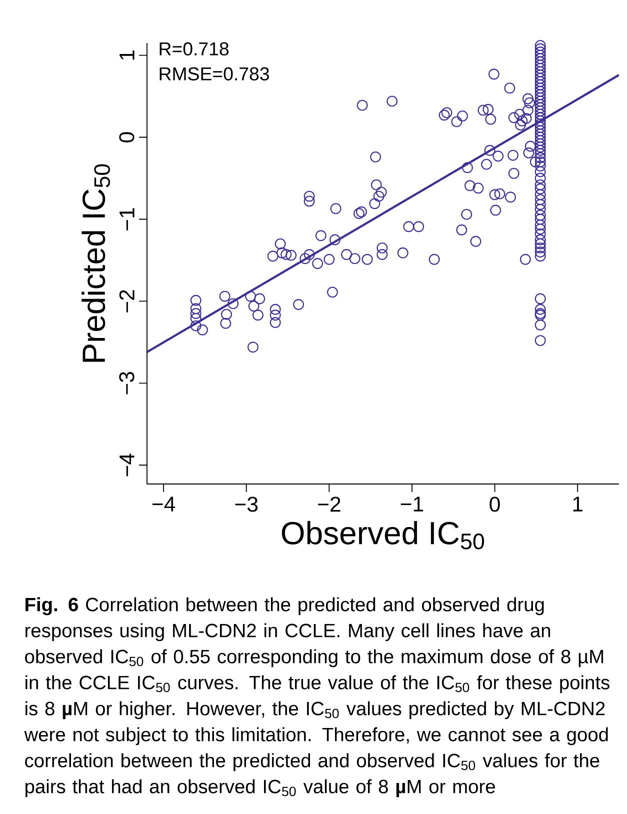 The height and width of the screenshot is (814, 627). Describe the element at coordinates (127, 219) in the screenshot. I see `y-tick-label: −1` at that location.